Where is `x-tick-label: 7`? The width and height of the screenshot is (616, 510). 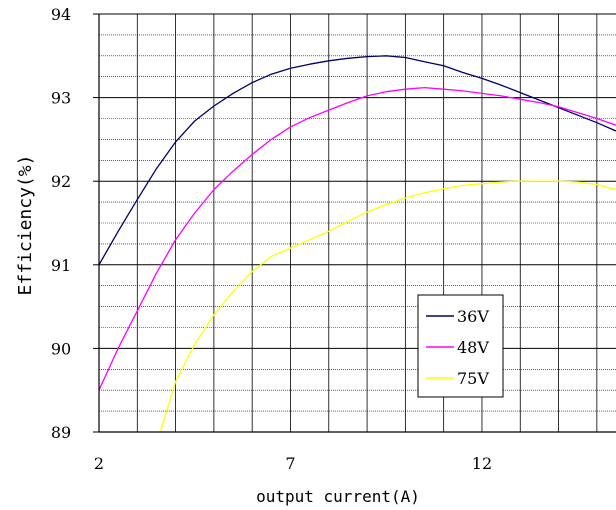 x-tick-label: 7 is located at coordinates (290, 463).